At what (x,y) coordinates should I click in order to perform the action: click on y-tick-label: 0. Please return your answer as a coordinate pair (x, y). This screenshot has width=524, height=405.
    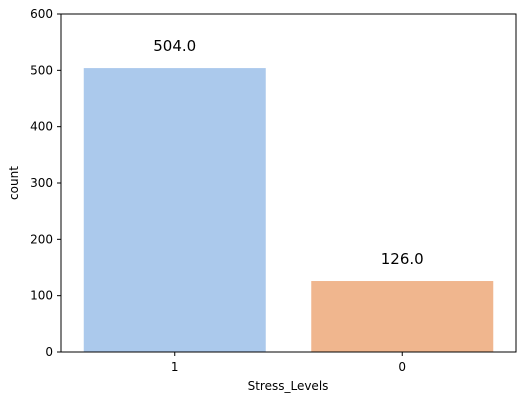
    Looking at the image, I should click on (49, 352).